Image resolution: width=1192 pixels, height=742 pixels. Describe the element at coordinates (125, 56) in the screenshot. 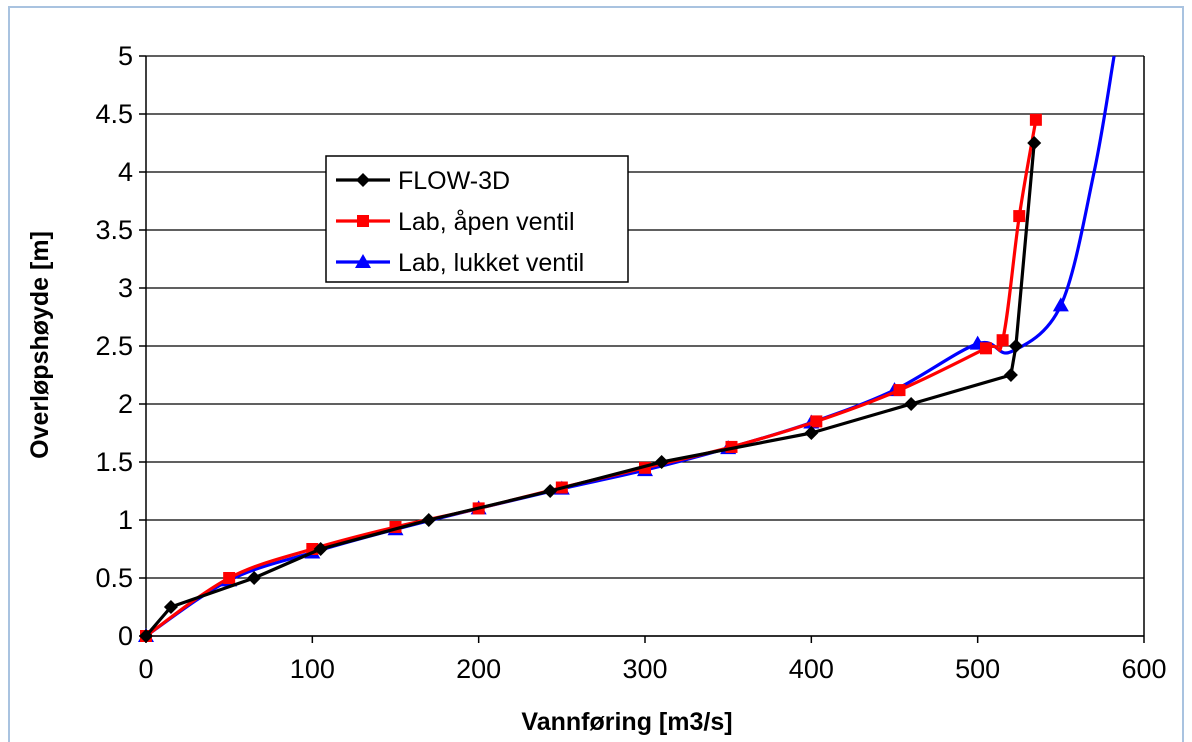

I see `y-tick-label: 5` at that location.